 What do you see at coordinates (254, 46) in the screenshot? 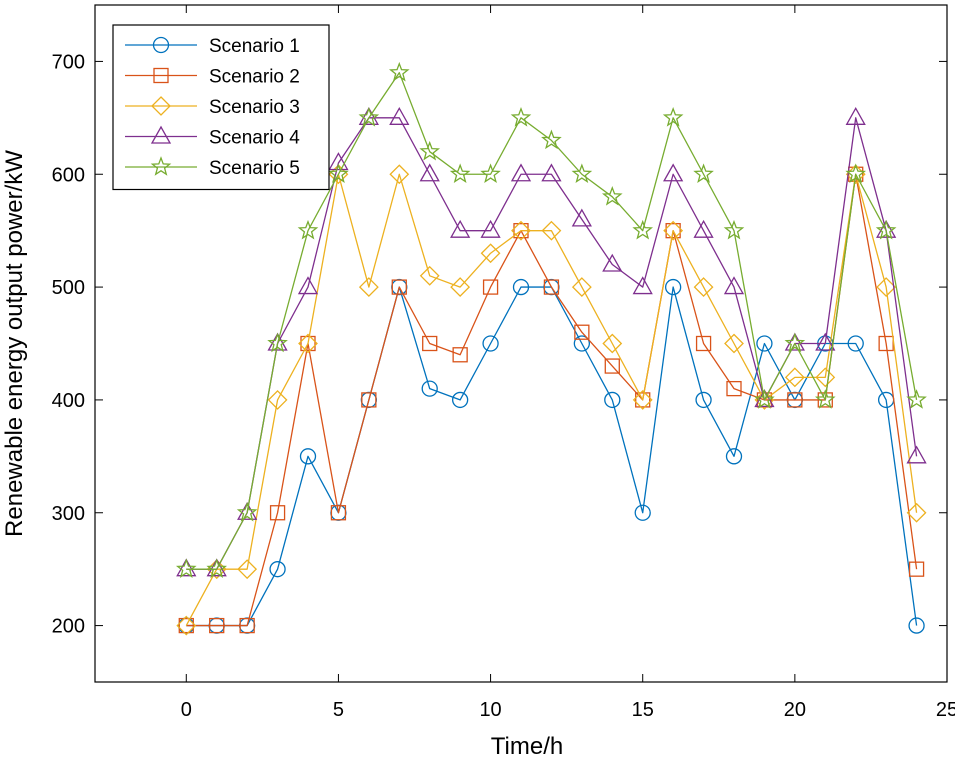
I see `legend-label: Scenario 1` at bounding box center [254, 46].